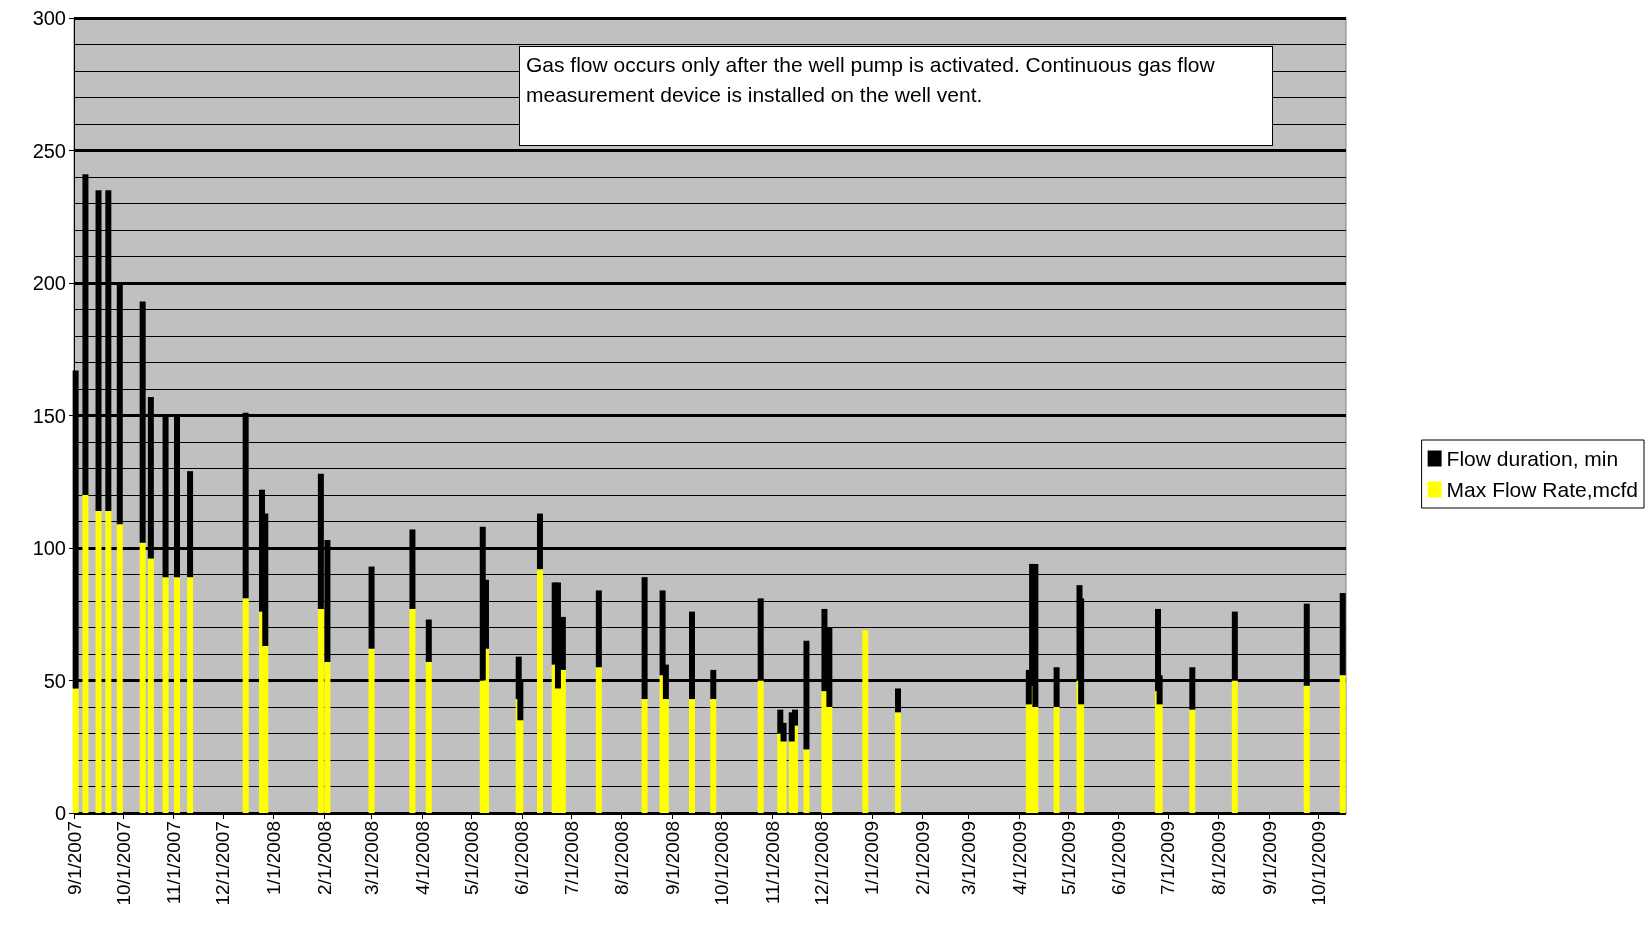  What do you see at coordinates (123, 863) in the screenshot?
I see `x-tick-label: 10/1/2007` at bounding box center [123, 863].